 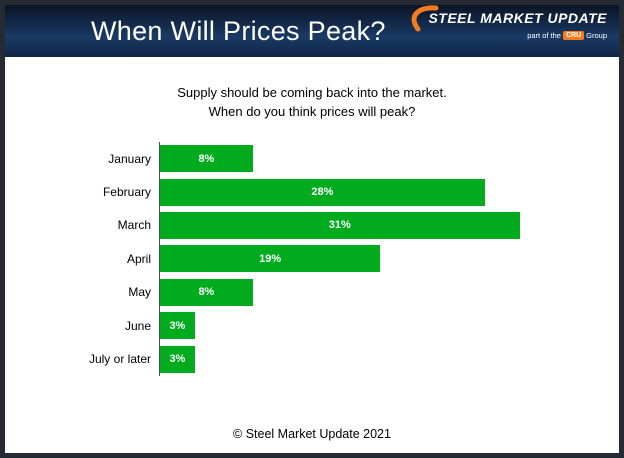 I want to click on bar-area: 31%, so click(x=389, y=225).